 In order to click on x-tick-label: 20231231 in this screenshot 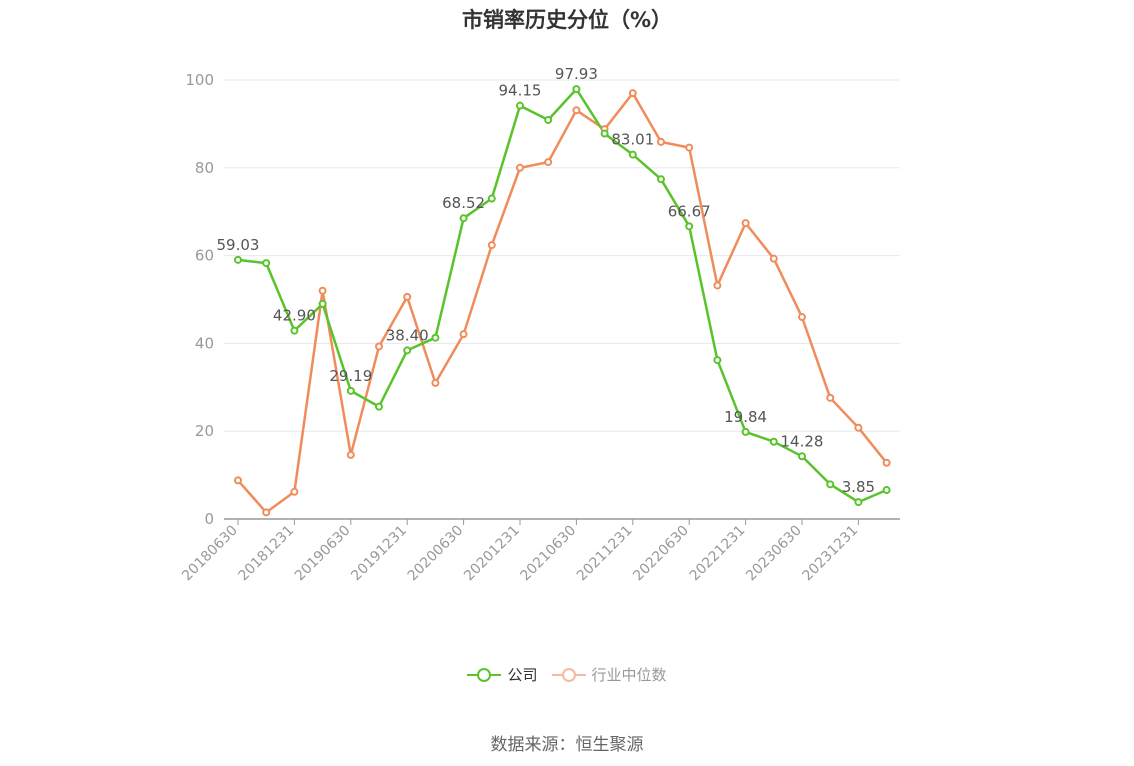, I will do `click(831, 554)`.